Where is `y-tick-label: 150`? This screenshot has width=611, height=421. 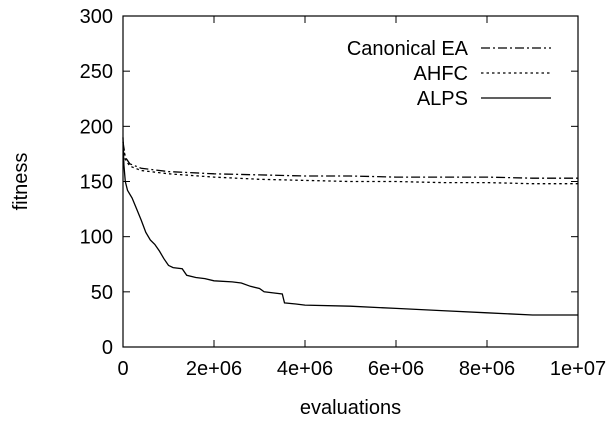 y-tick-label: 150 is located at coordinates (96, 183).